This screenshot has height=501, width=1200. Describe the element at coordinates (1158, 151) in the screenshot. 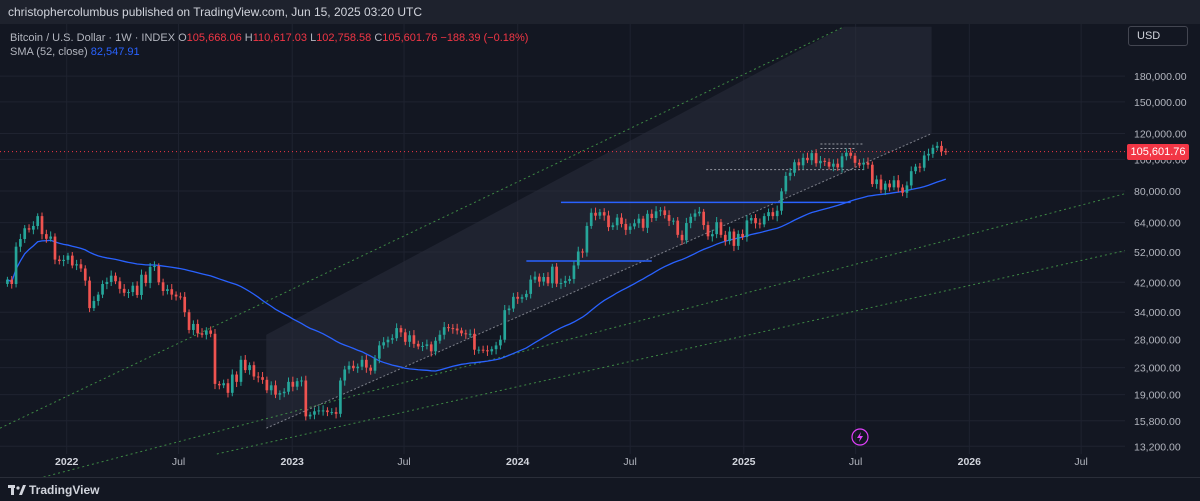

I see `last-price-badge: 105,601.76` at that location.